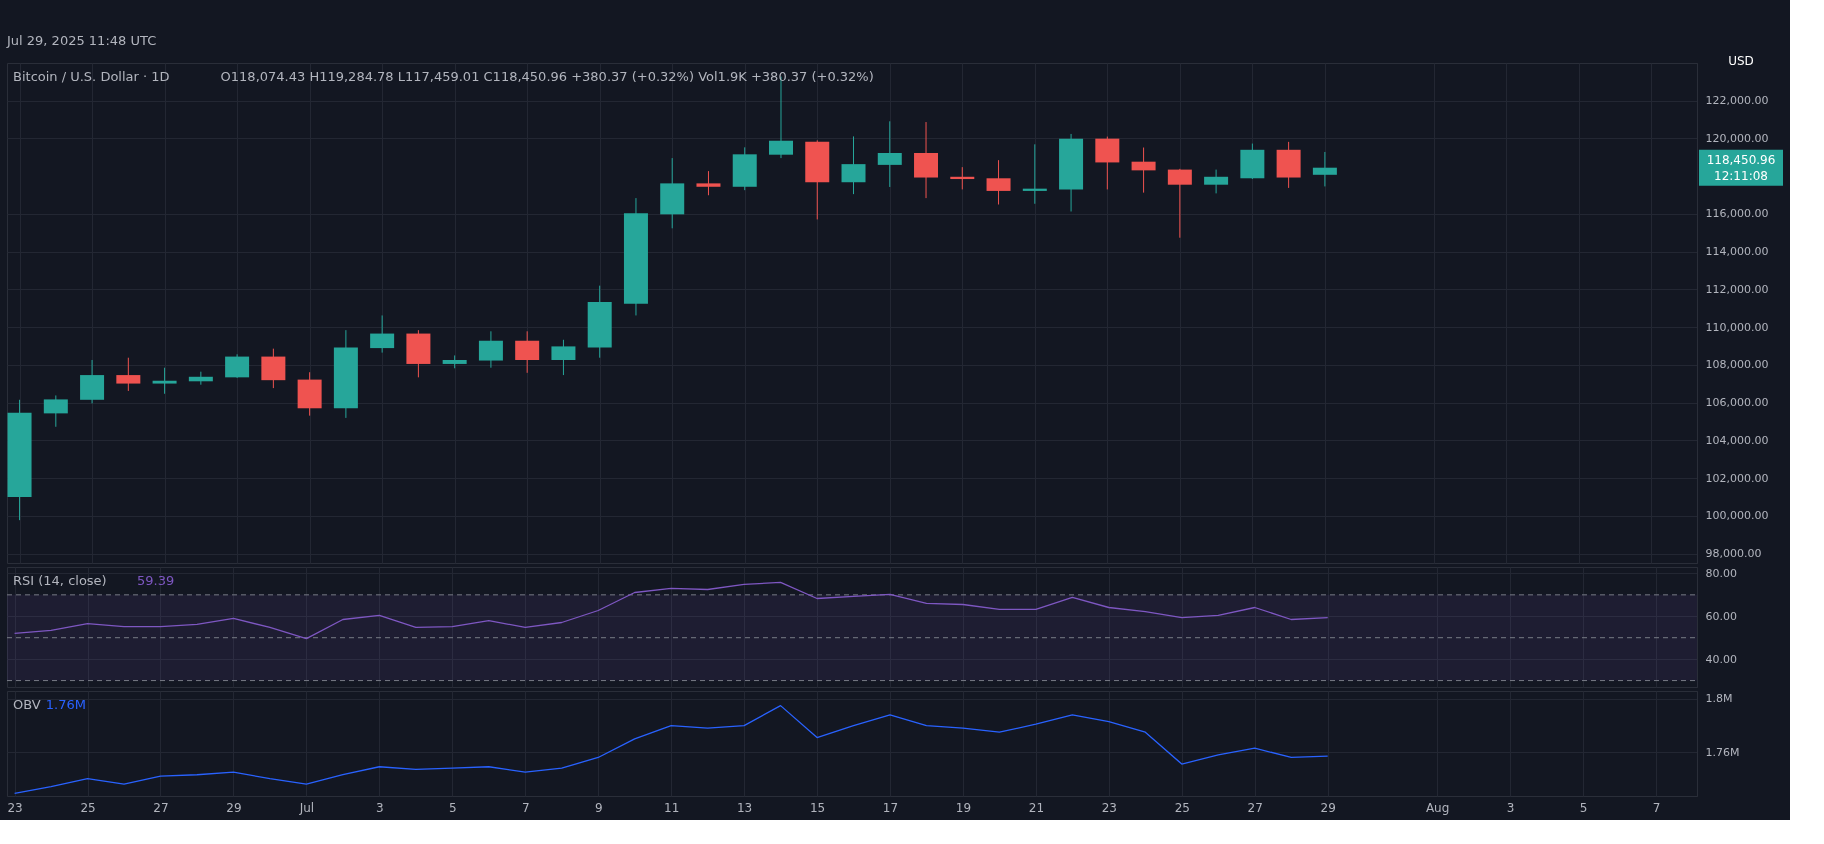 The width and height of the screenshot is (1824, 844). Describe the element at coordinates (1737, 403) in the screenshot. I see `y-tick-label: 106,000.00` at that location.